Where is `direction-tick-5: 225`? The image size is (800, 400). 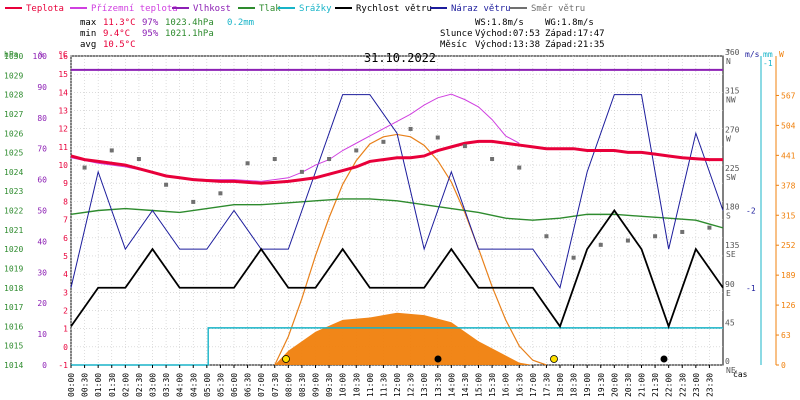
direction-tick-5: 225 is located at coordinates (732, 168).